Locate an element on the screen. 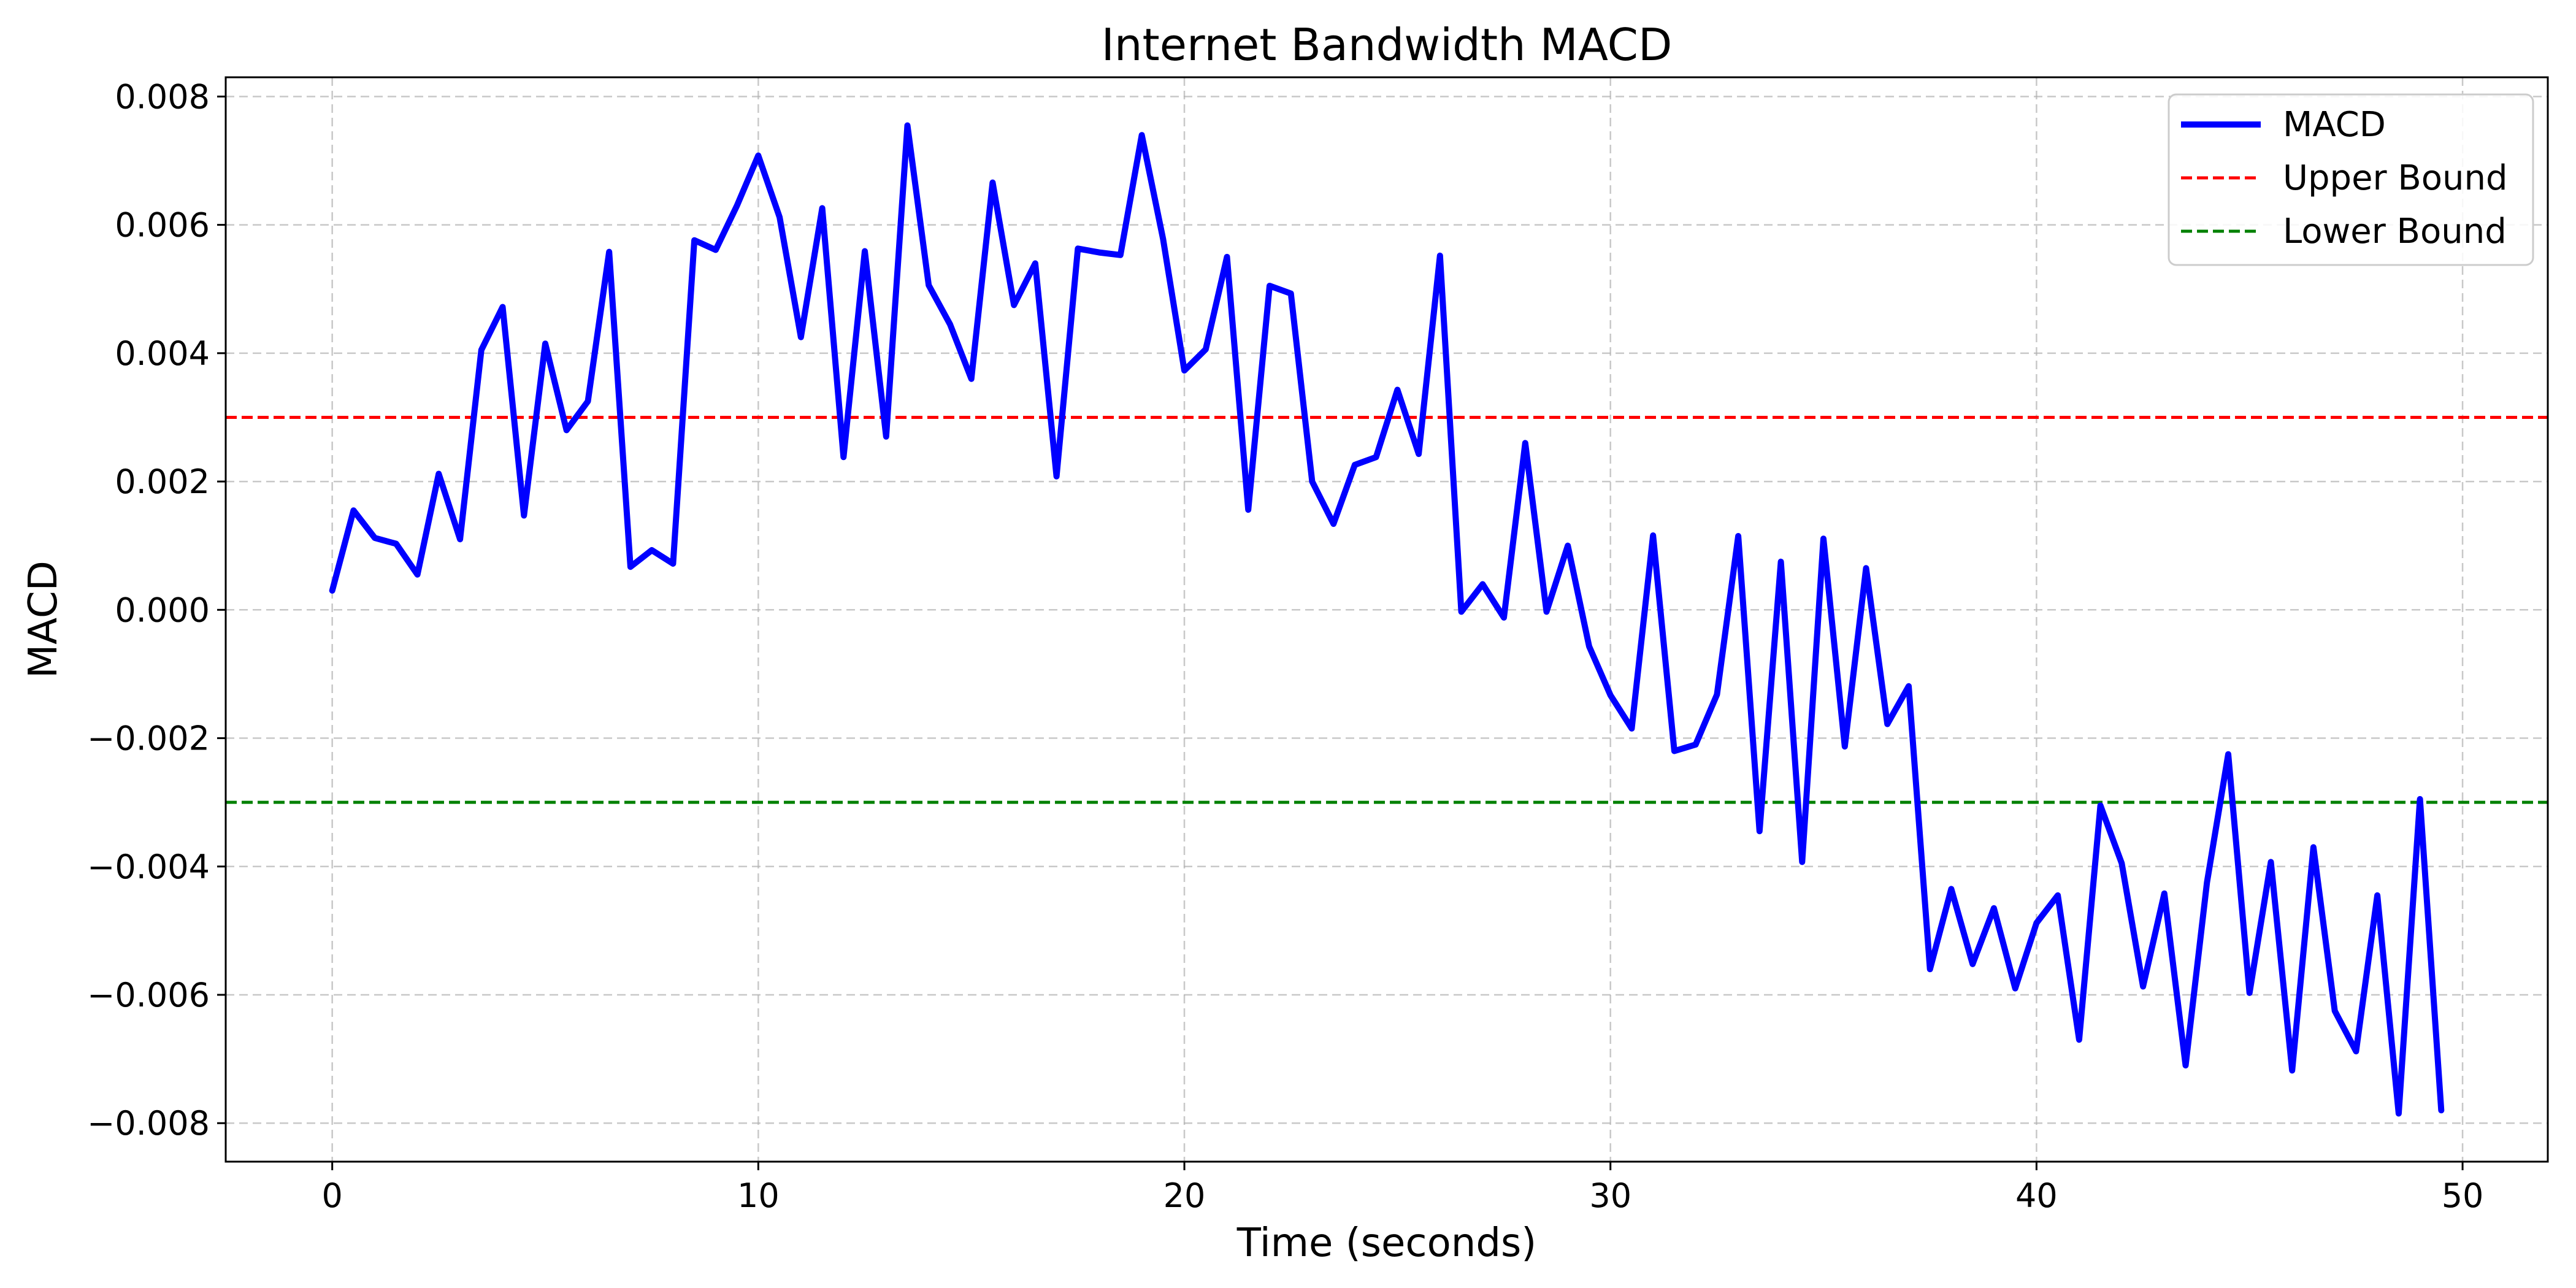 This screenshot has width=2576, height=1288. y-tick-label: 0.000 is located at coordinates (162, 610).